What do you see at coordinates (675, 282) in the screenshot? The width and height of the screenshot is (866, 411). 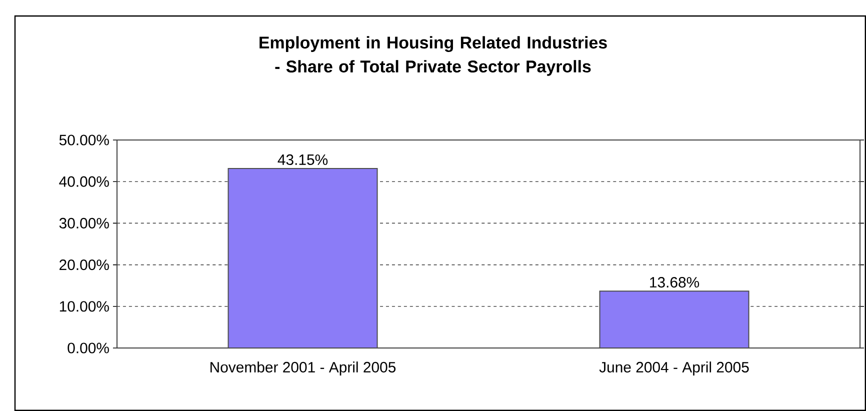 I see `data-label: 13.68%` at bounding box center [675, 282].